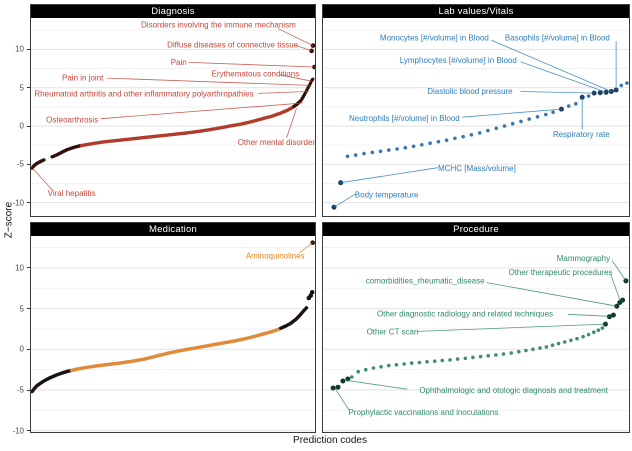  I want to click on y-tick-label: -5, so click(20, 390).